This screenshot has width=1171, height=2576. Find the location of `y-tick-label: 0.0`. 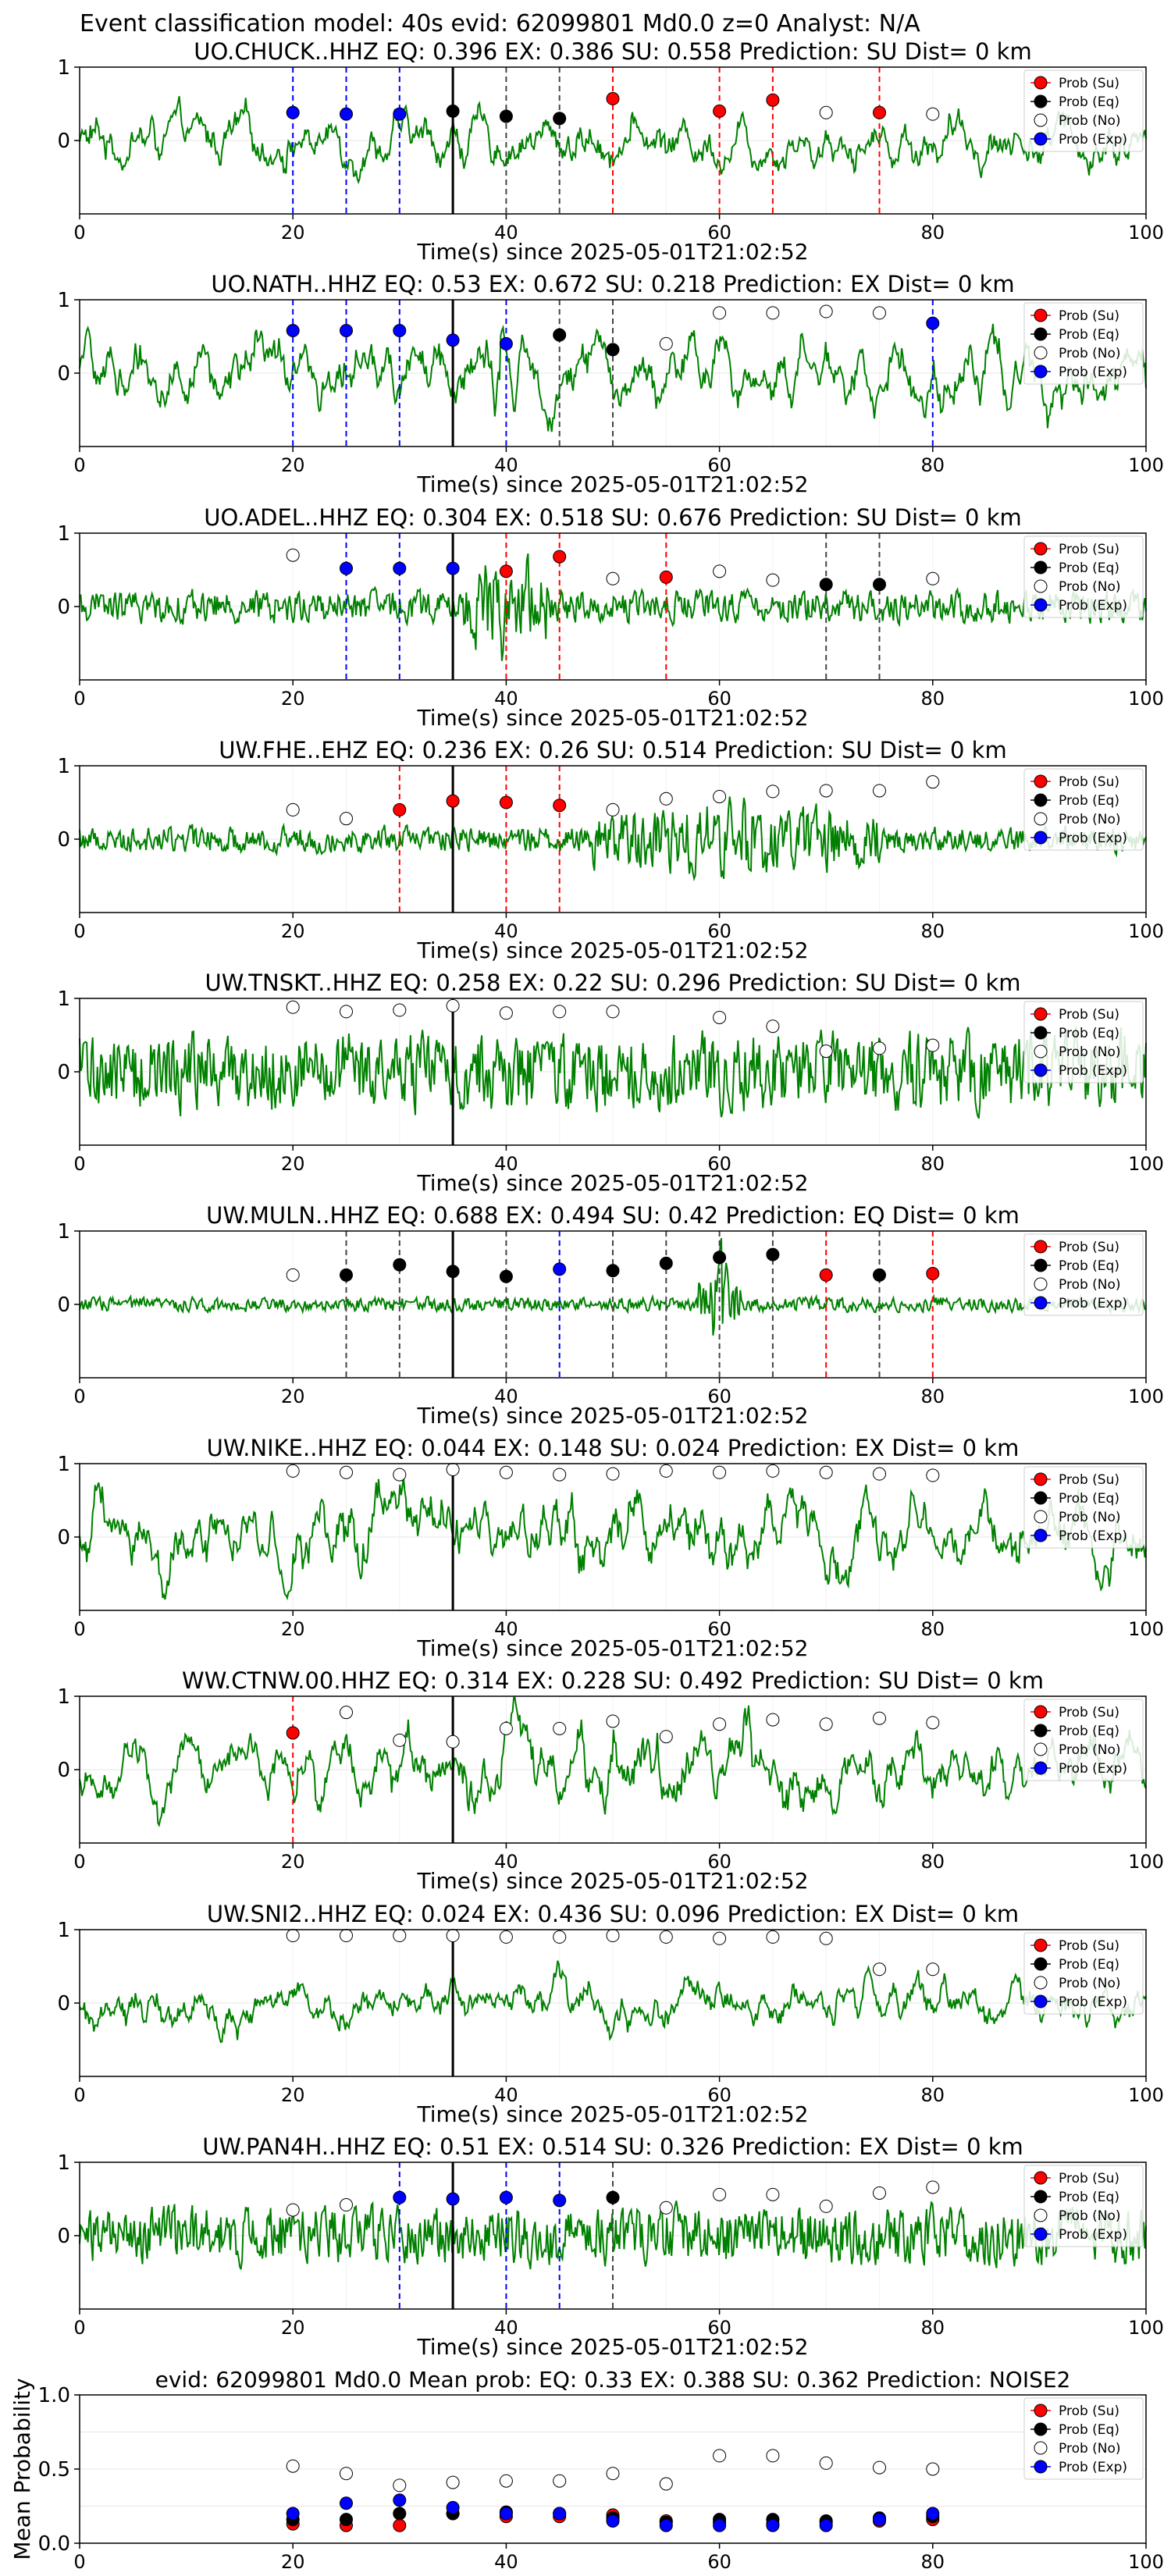

y-tick-label: 0.0 is located at coordinates (54, 2544).